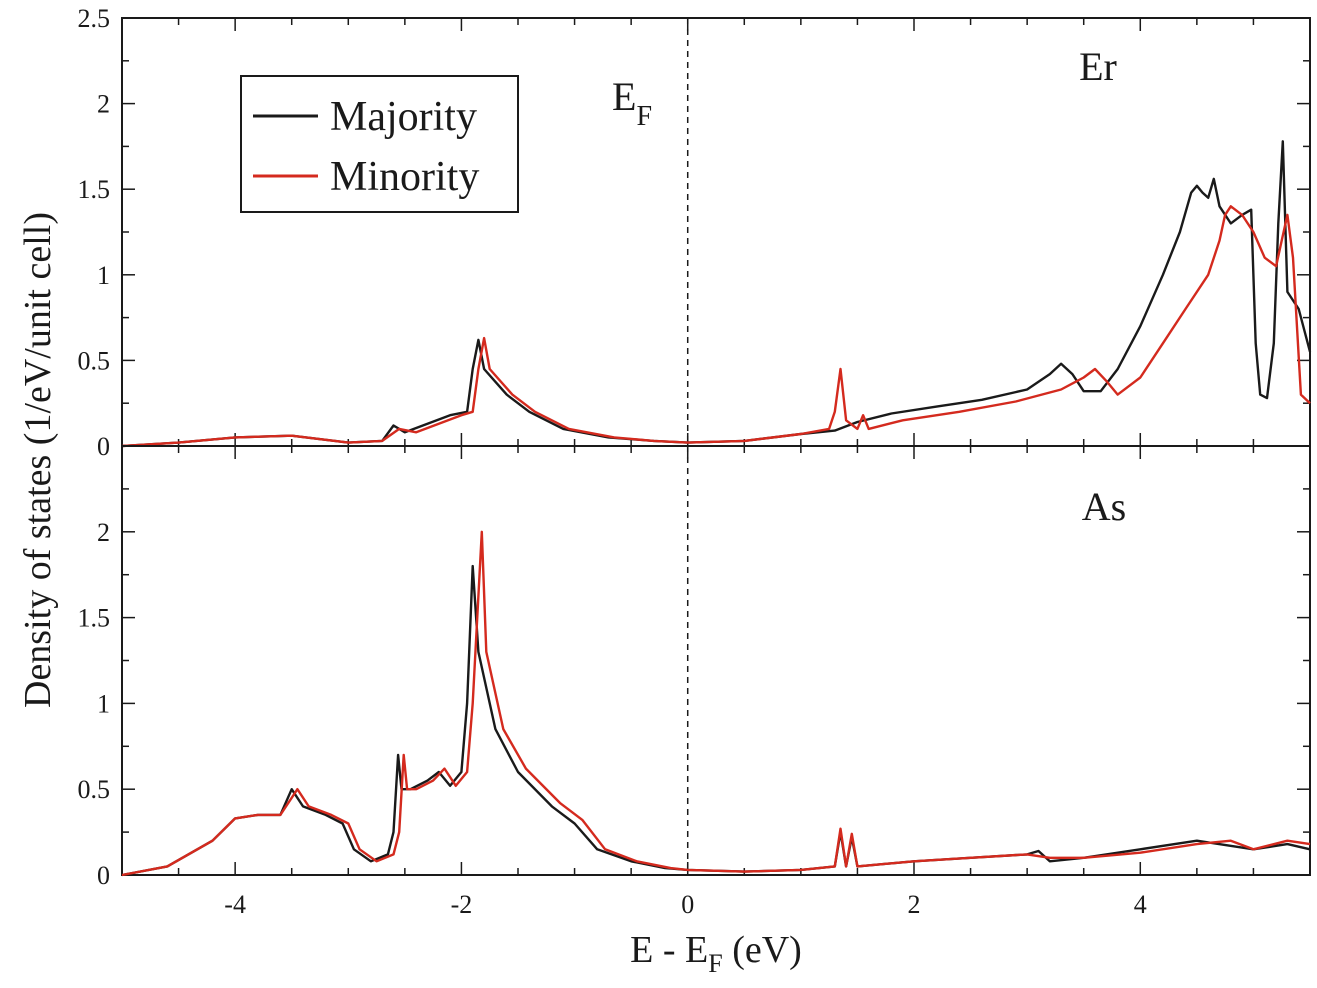 This screenshot has height=988, width=1317. What do you see at coordinates (1140, 904) in the screenshot?
I see `x-tick-label: 4` at bounding box center [1140, 904].